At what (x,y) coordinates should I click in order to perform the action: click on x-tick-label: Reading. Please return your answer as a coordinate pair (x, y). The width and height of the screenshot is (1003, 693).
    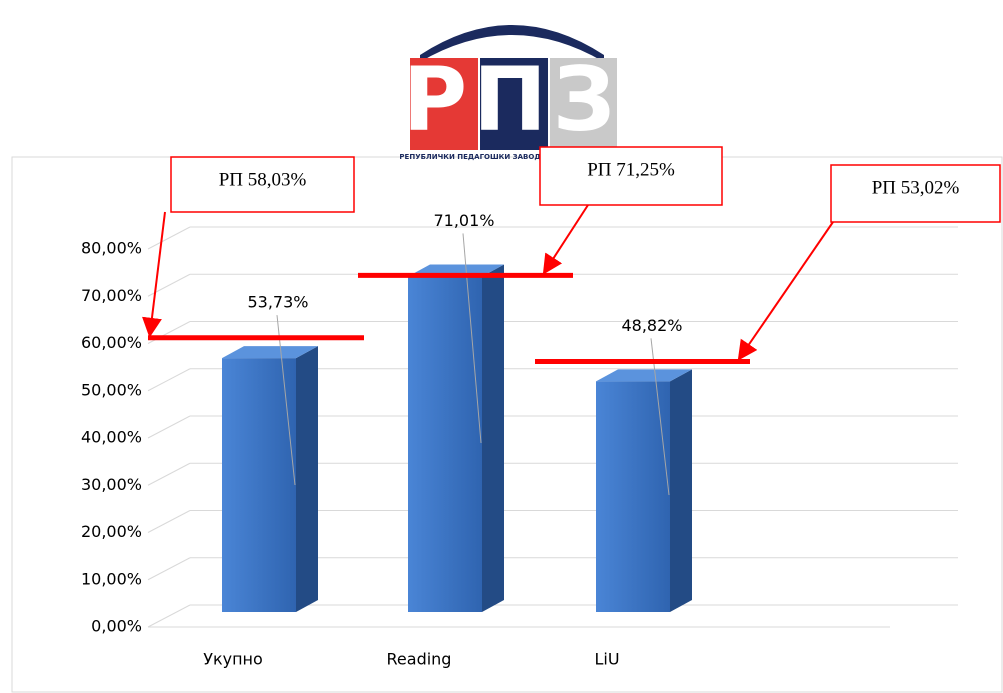
    Looking at the image, I should click on (419, 659).